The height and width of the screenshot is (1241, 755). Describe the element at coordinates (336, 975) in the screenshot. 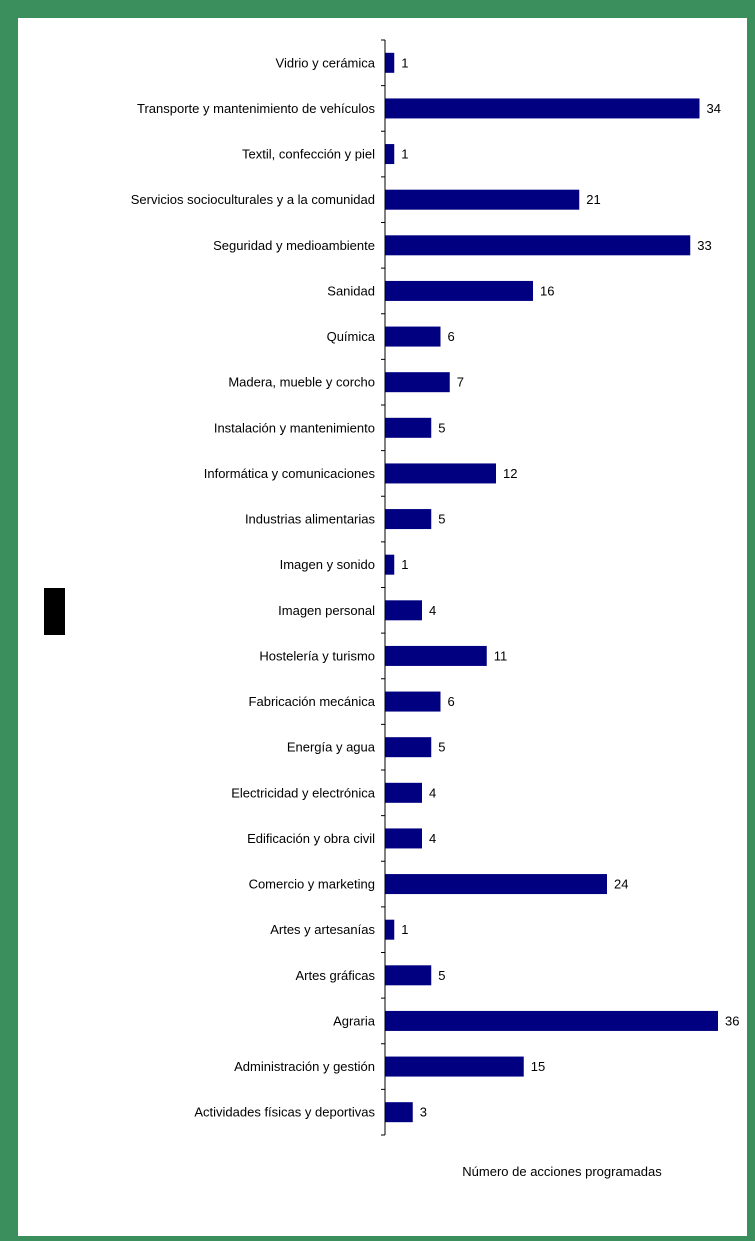

I see `category-label: Artes gráficas` at that location.